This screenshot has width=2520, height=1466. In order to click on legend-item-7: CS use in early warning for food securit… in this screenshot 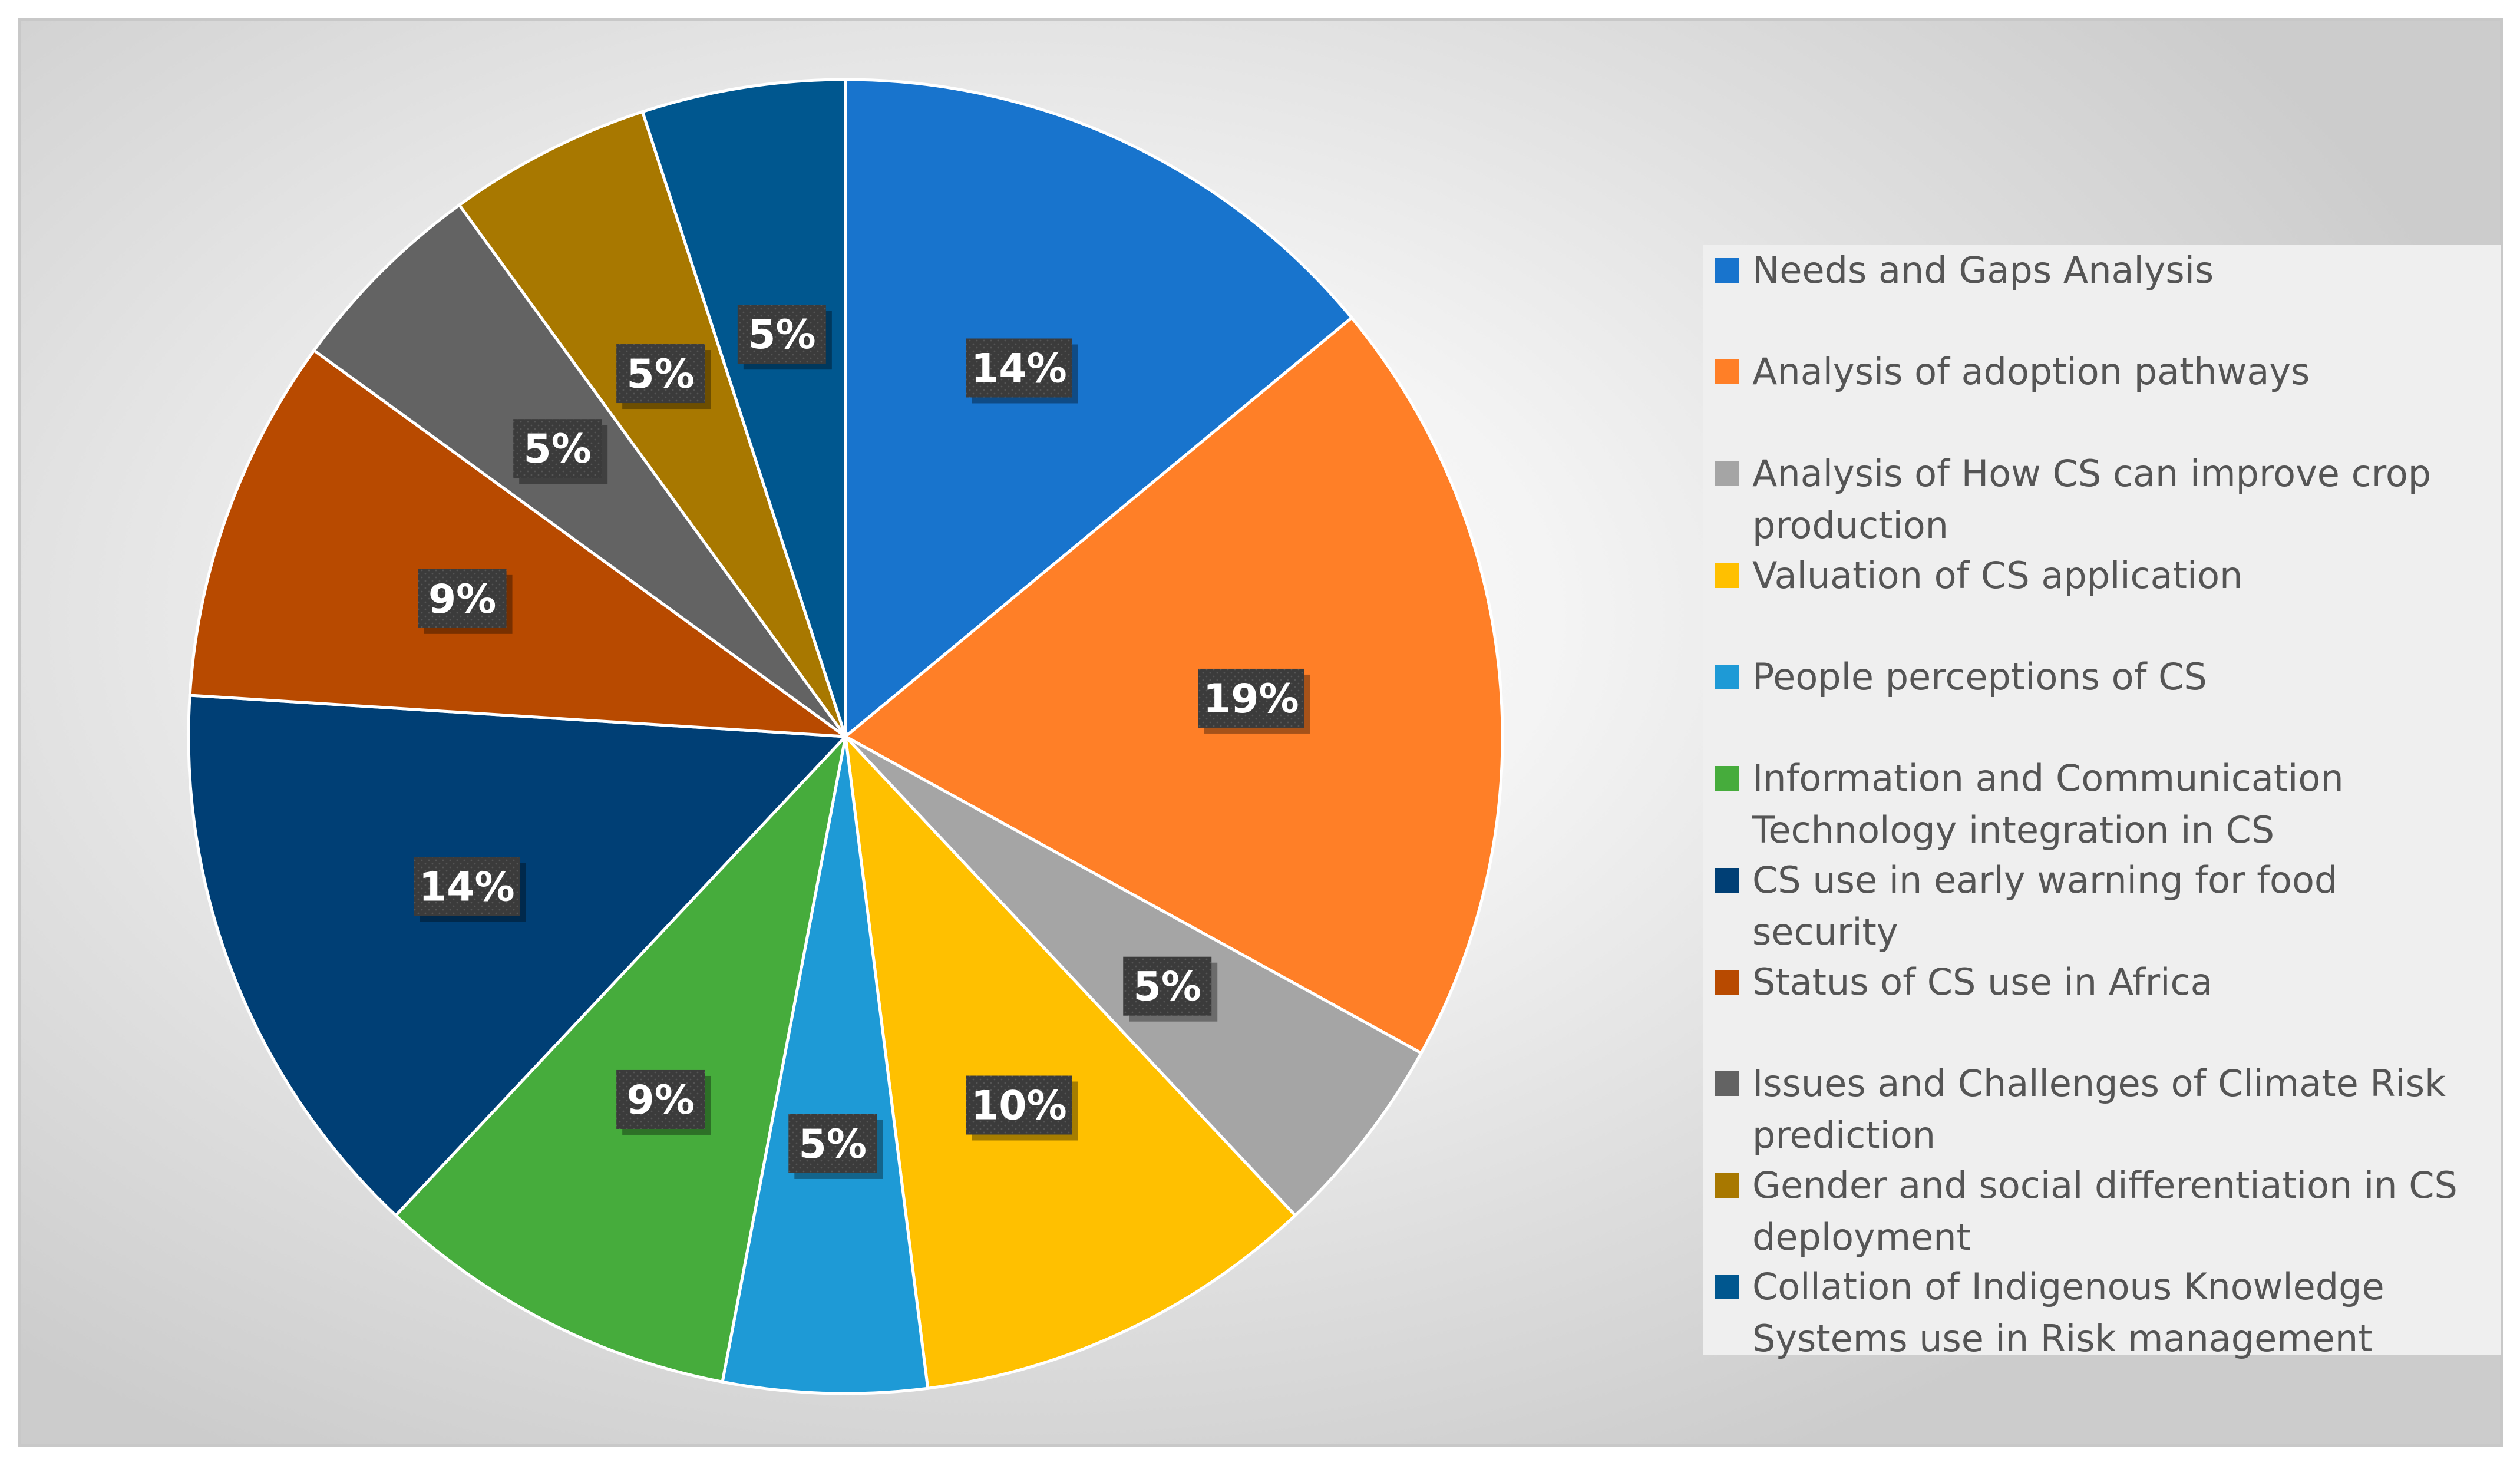, I will do `click(2103, 906)`.